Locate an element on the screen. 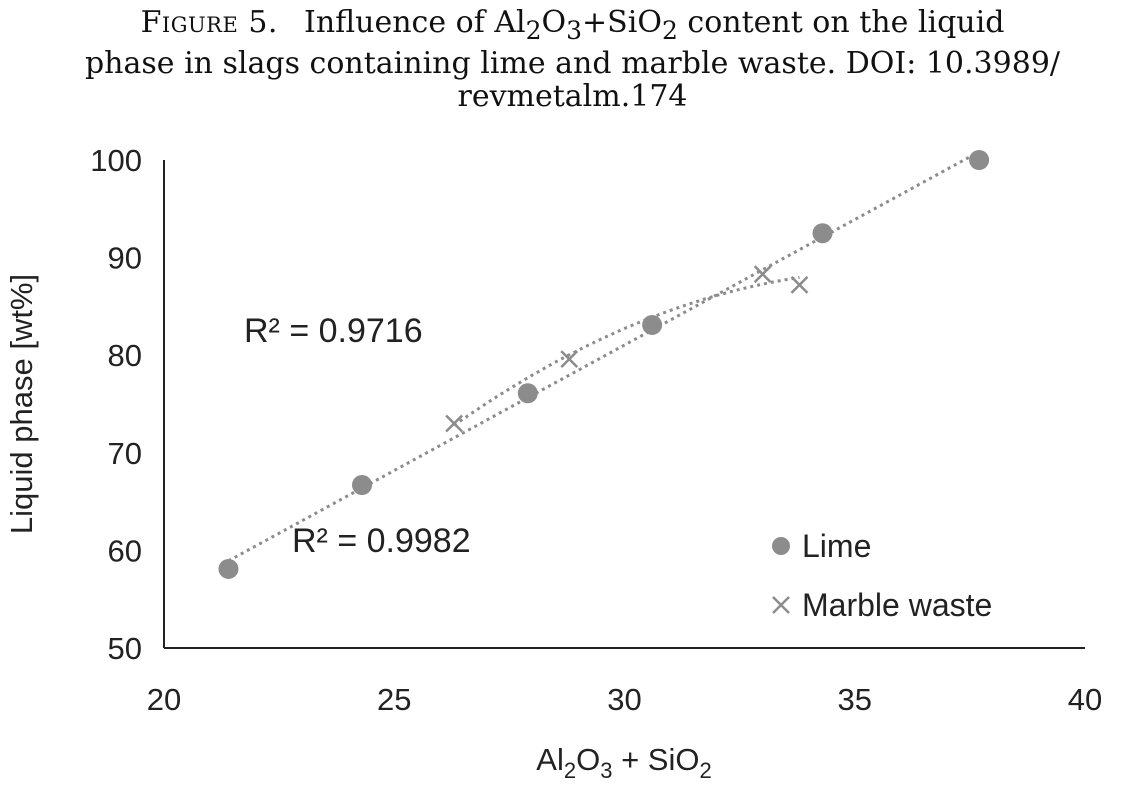  x-tick-label: 30 is located at coordinates (624, 699).